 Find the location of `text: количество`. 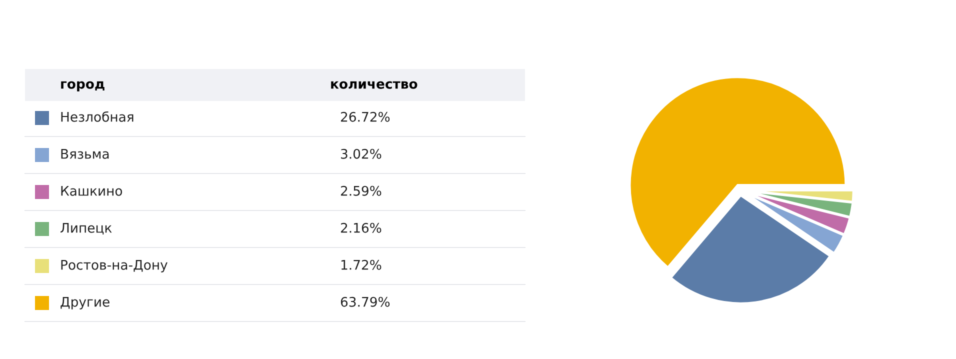

text: количество is located at coordinates (374, 85).